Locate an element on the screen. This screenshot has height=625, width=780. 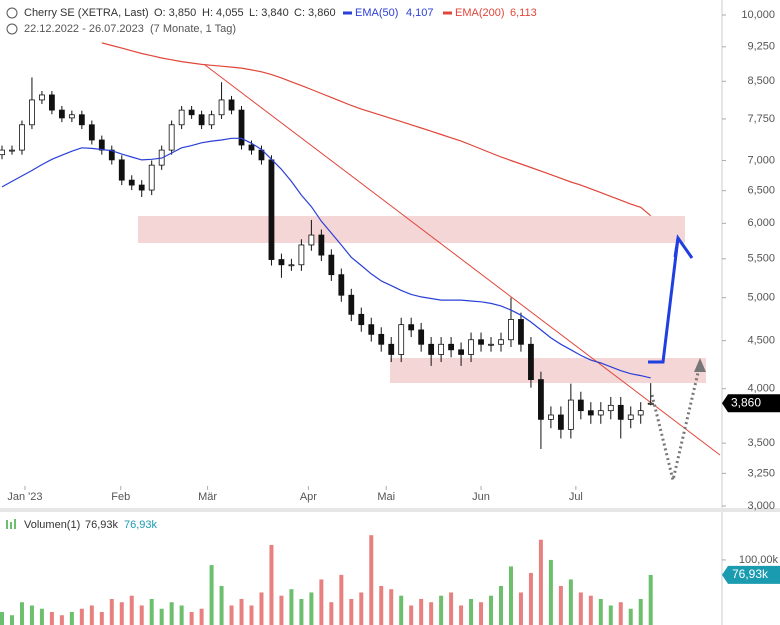
x-tick-label: Jul is located at coordinates (576, 497).